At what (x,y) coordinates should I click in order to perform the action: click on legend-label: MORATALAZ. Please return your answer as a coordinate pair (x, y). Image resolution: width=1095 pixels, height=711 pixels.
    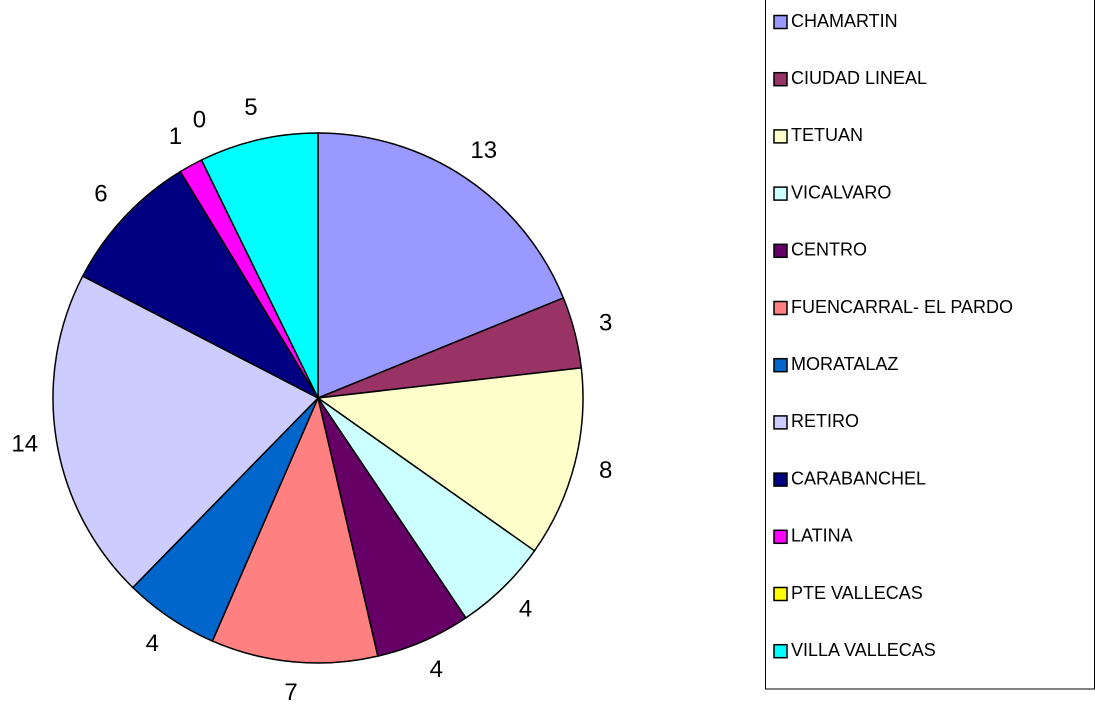
    Looking at the image, I should click on (844, 364).